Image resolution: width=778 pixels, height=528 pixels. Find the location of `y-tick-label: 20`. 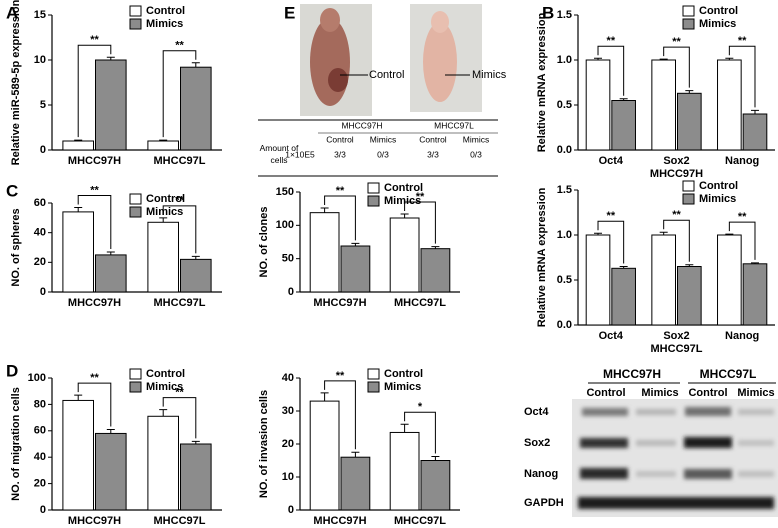

y-tick-label: 20 is located at coordinates (288, 444).